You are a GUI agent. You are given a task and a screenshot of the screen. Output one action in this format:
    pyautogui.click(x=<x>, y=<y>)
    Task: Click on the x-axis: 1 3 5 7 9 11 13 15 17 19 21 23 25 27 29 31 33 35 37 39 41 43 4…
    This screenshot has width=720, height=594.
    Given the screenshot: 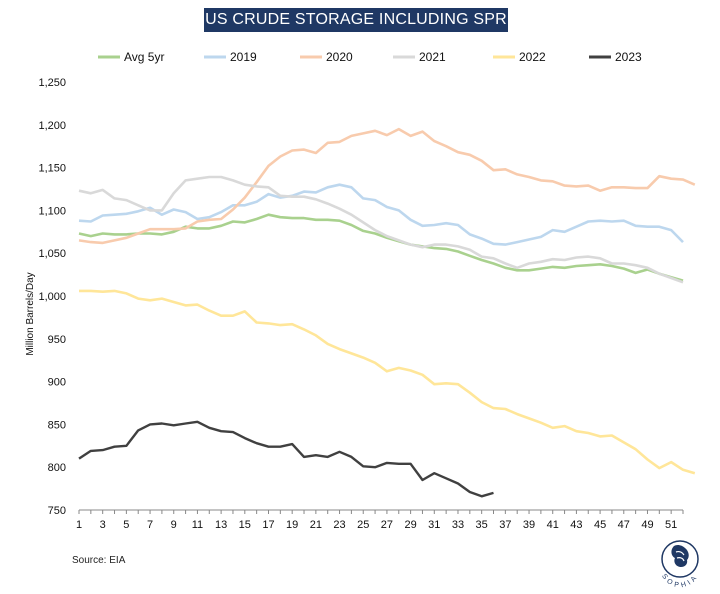 What is the action you would take?
    pyautogui.click(x=380, y=520)
    